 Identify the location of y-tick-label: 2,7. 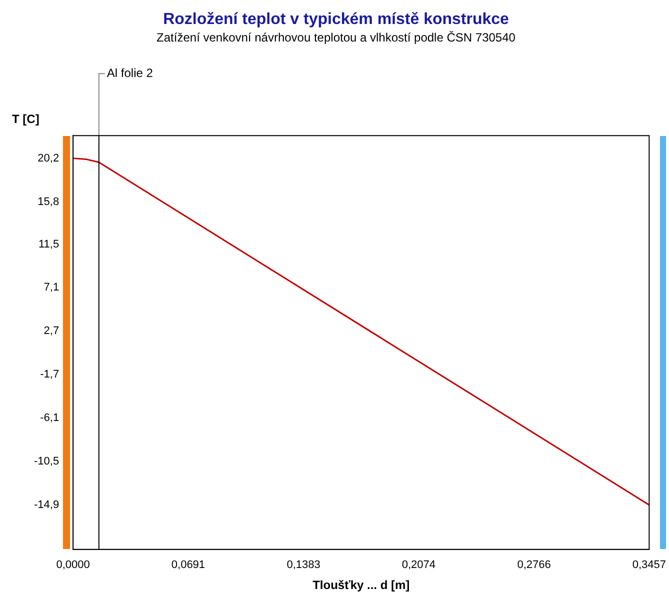
(52, 331).